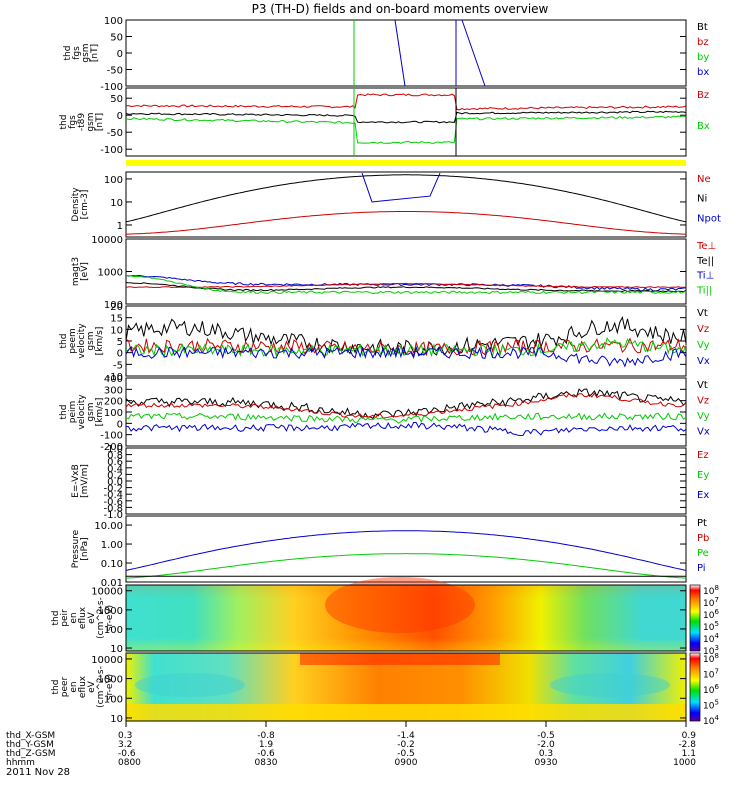  What do you see at coordinates (85, 205) in the screenshot?
I see `y-axis-label: [cm-3]` at bounding box center [85, 205].